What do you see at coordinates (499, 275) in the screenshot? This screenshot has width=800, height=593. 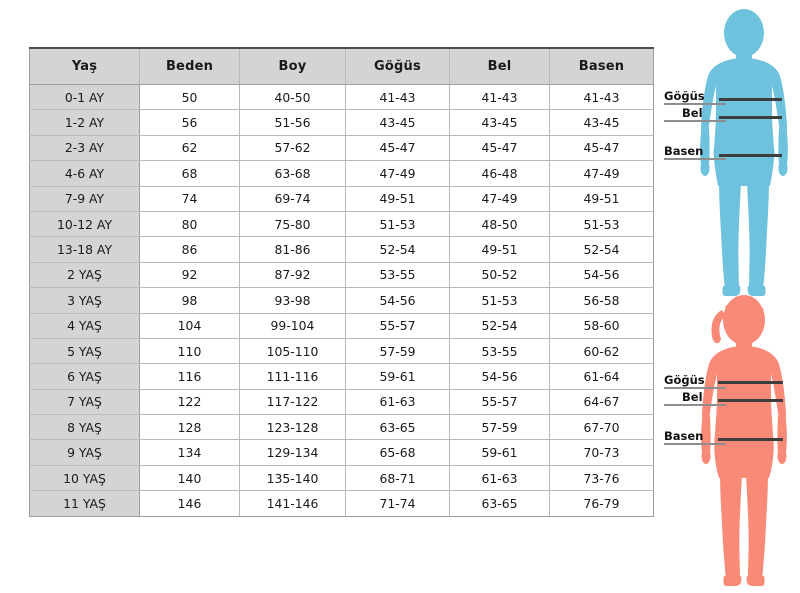 I see `cell-waist: 50-52` at bounding box center [499, 275].